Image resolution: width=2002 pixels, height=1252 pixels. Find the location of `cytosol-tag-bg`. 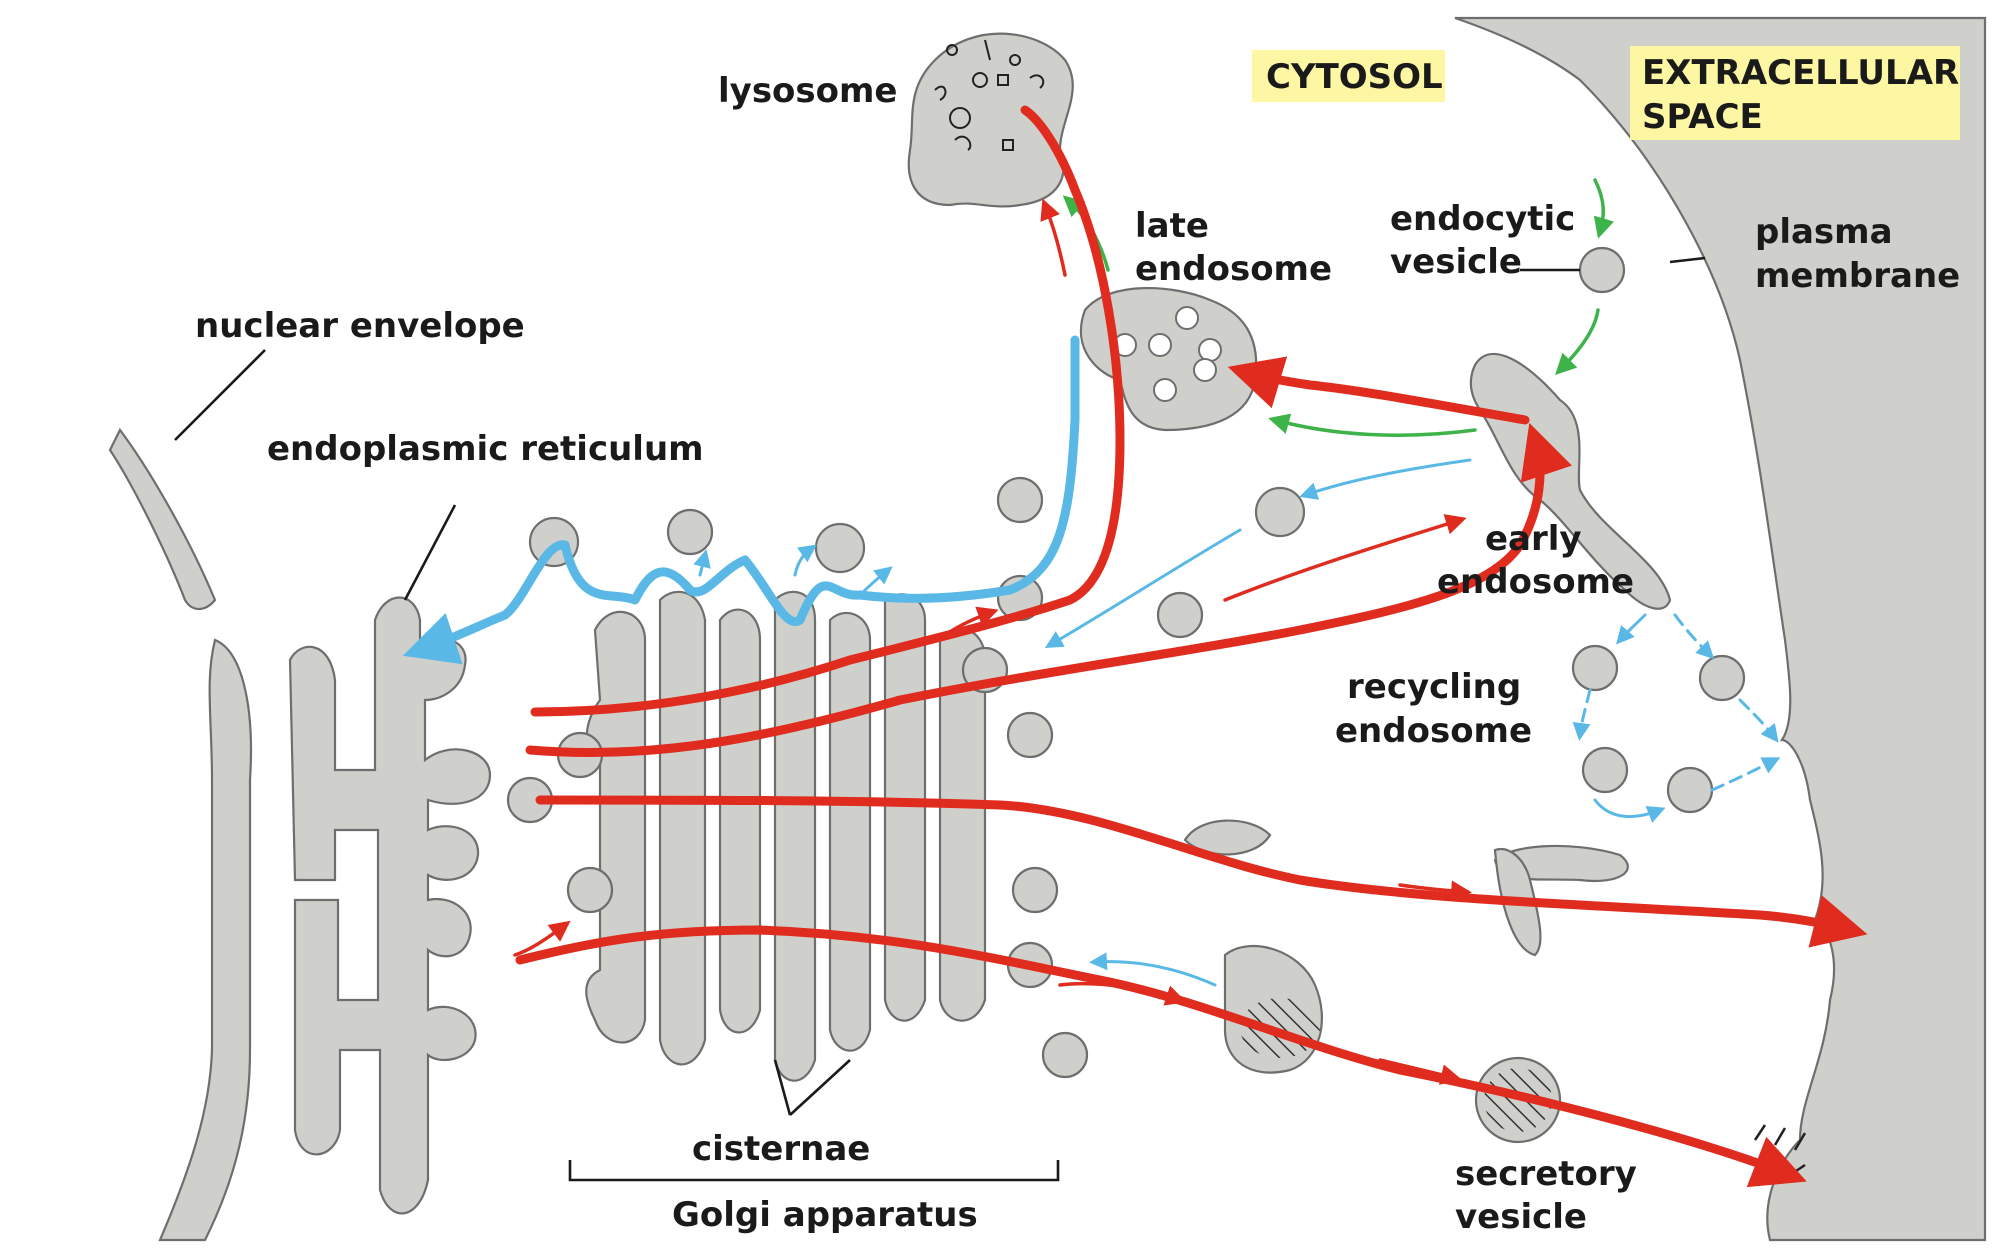

cytosol-tag-bg is located at coordinates (1348, 76).